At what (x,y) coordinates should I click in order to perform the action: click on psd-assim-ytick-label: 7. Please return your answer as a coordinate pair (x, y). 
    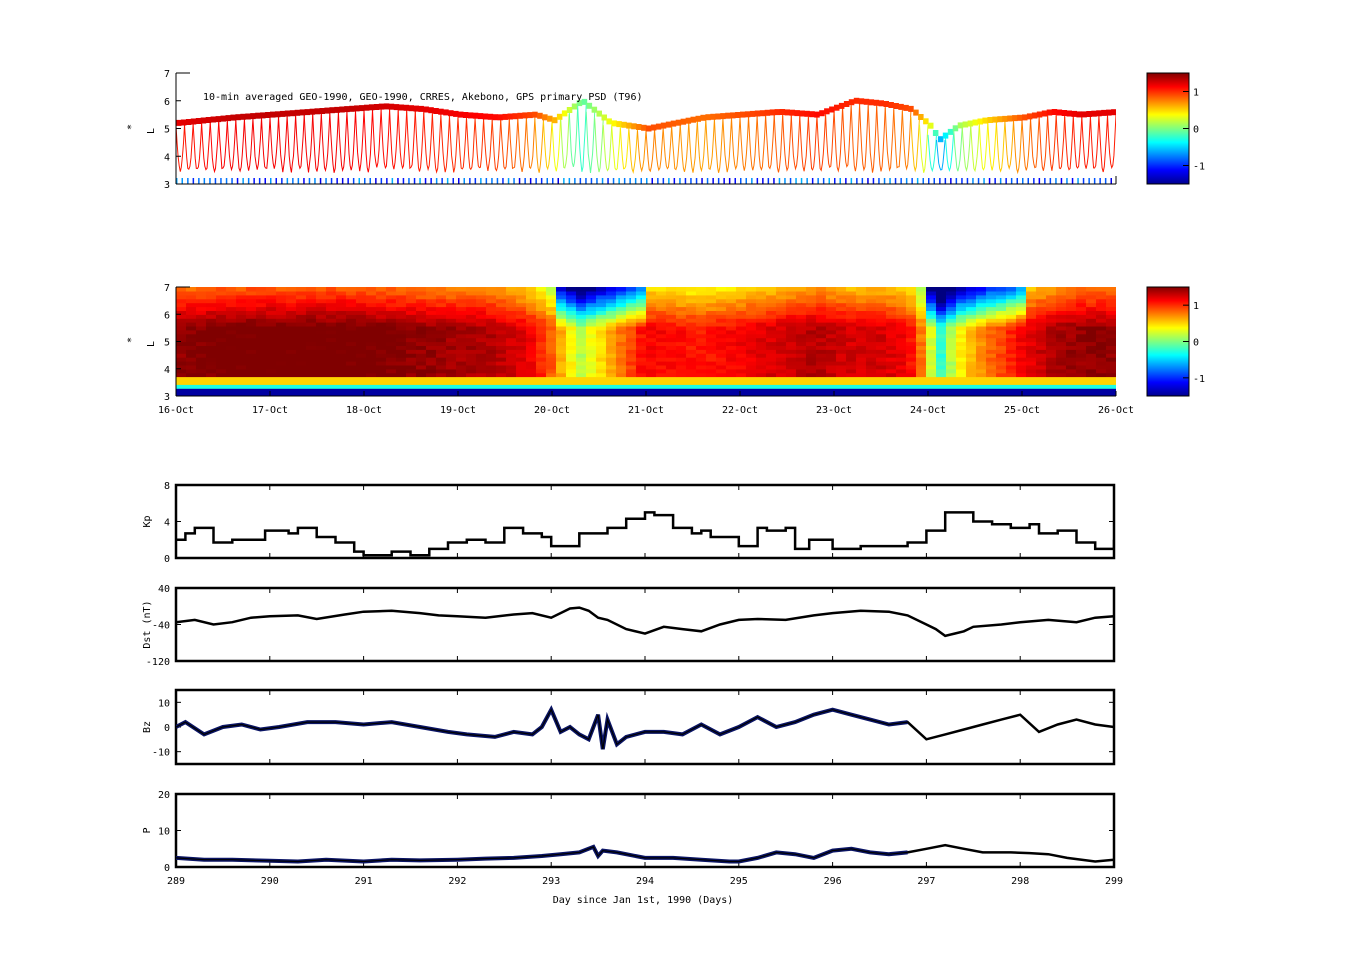
    Looking at the image, I should click on (167, 288).